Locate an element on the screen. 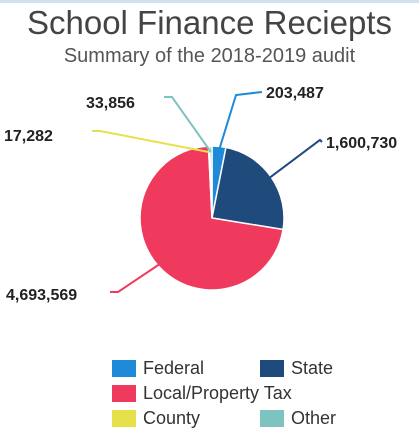 The image size is (419, 433). leader-line-other is located at coordinates (188, 124).